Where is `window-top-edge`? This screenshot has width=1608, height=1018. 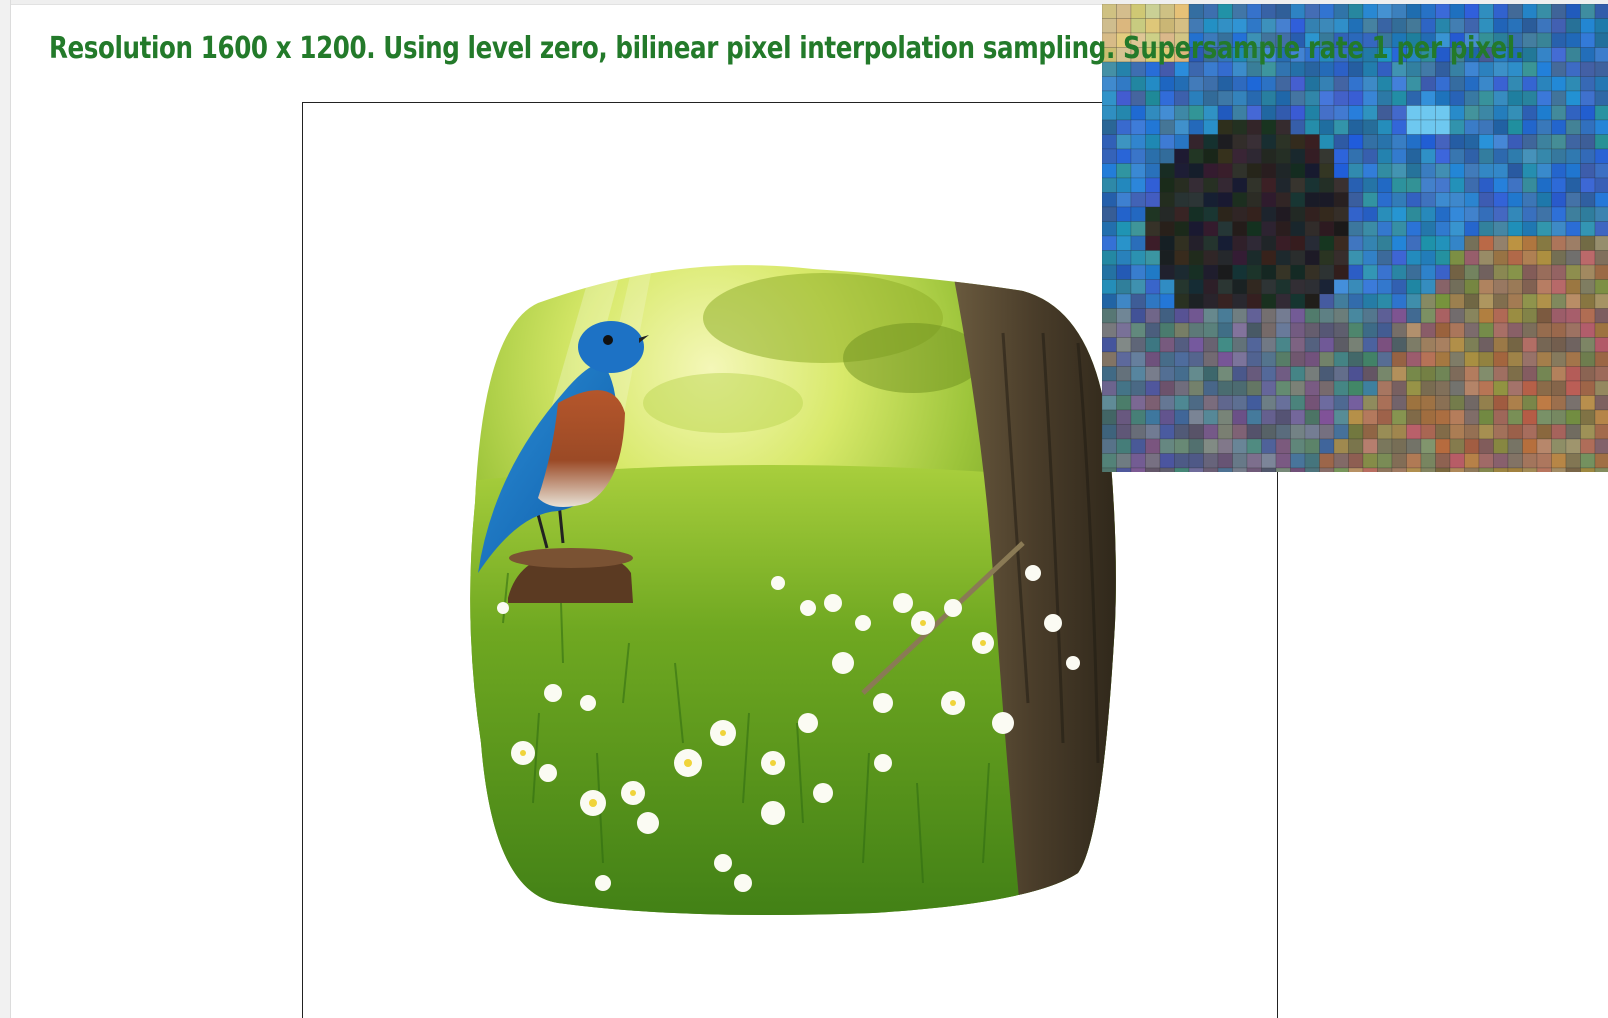 window-top-edge is located at coordinates (804, 2).